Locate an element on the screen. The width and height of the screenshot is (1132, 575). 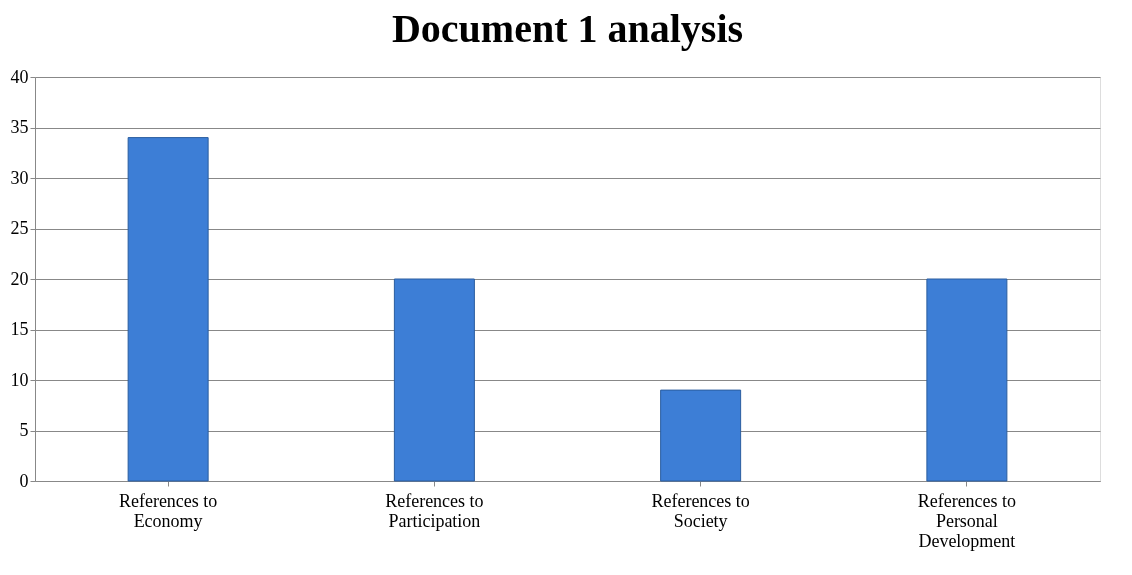
chart-title: Document 1 analysis is located at coordinates (567, 28).